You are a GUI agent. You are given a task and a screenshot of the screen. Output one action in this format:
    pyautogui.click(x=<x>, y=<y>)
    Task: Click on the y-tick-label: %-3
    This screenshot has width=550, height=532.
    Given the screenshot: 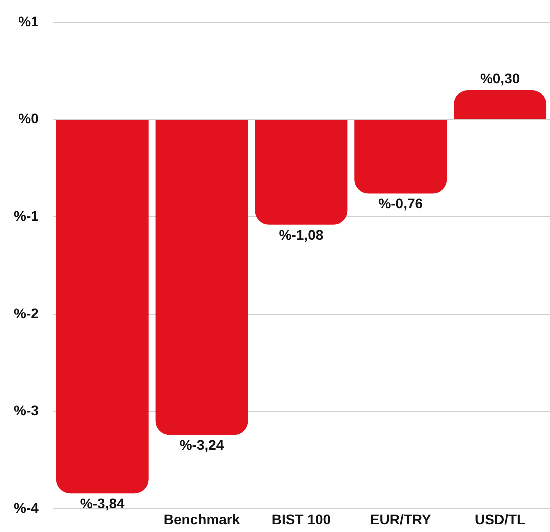 What is the action you would take?
    pyautogui.click(x=27, y=410)
    